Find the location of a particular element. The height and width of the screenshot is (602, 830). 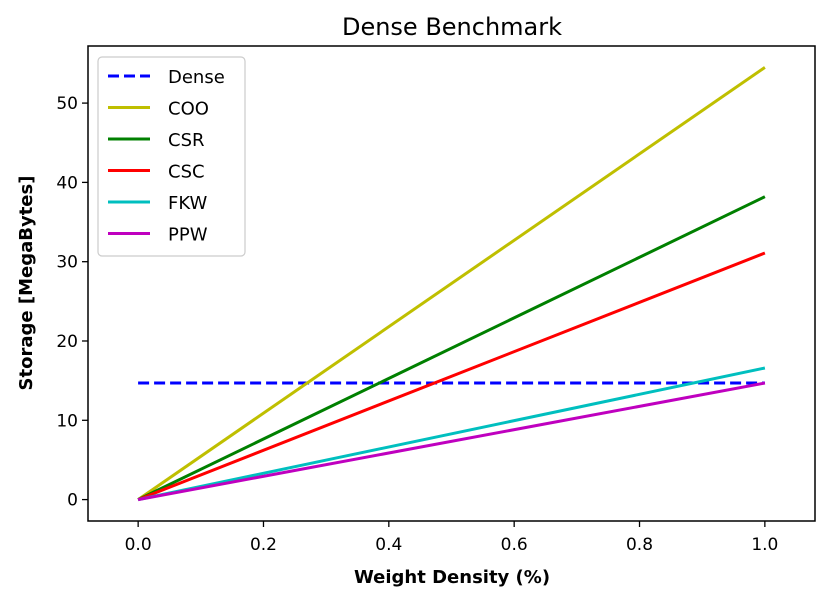

y-tick-label: 20 is located at coordinates (67, 342).